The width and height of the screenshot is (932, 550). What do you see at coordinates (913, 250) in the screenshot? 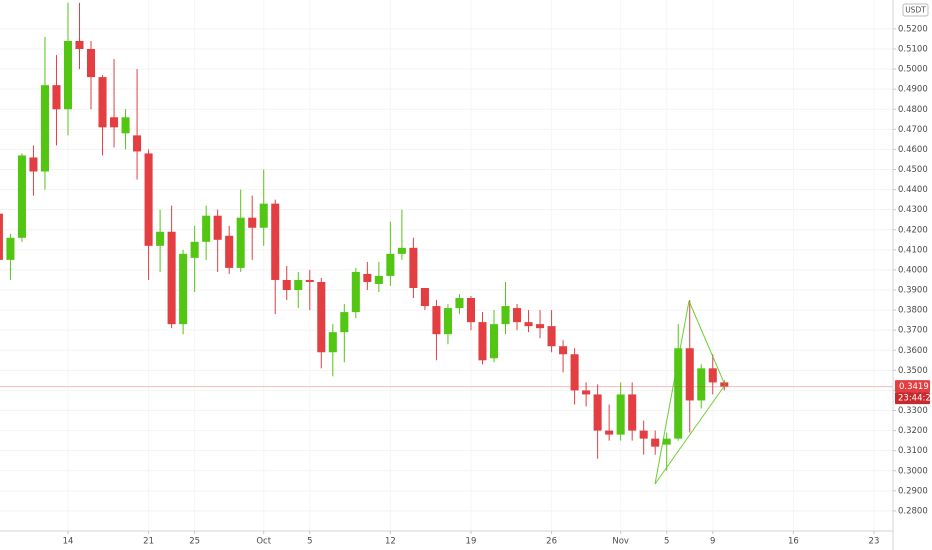
I see `y-tick-label: 0.4100` at bounding box center [913, 250].